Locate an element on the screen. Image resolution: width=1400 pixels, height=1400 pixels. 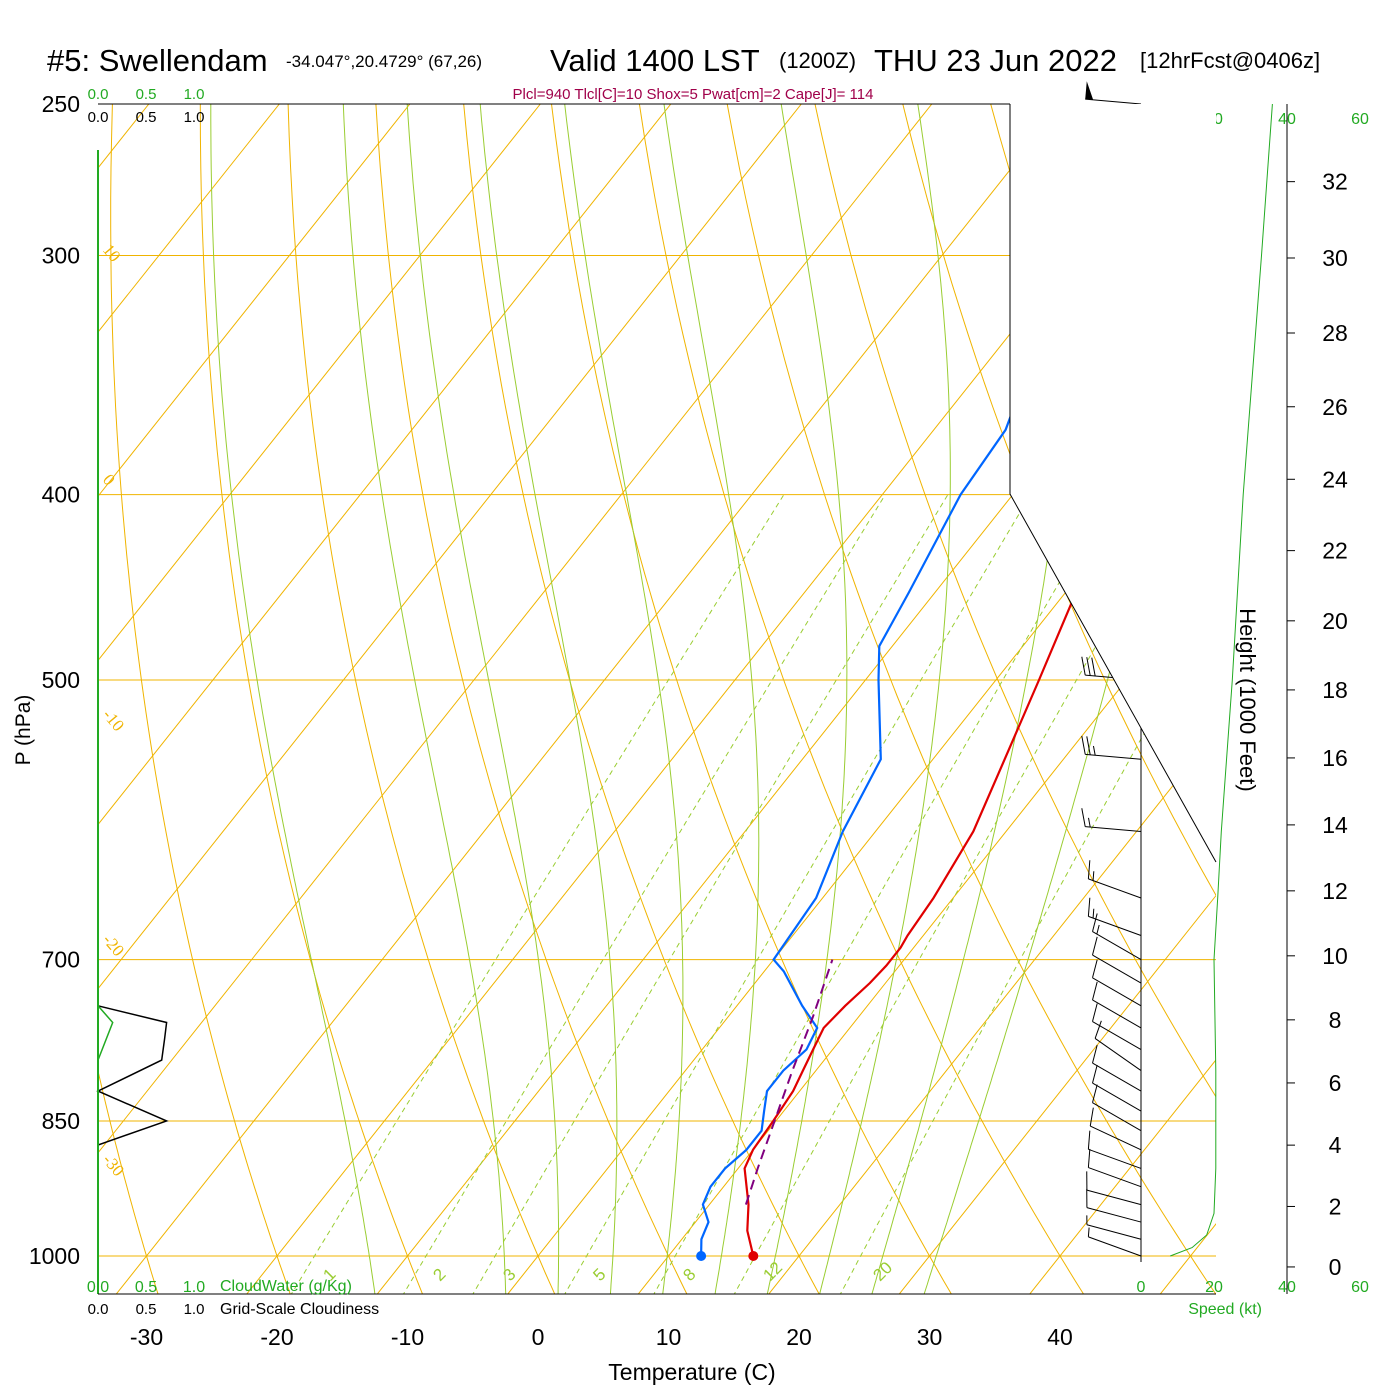
y-axis-title: P (hPa) is located at coordinates (23, 730).